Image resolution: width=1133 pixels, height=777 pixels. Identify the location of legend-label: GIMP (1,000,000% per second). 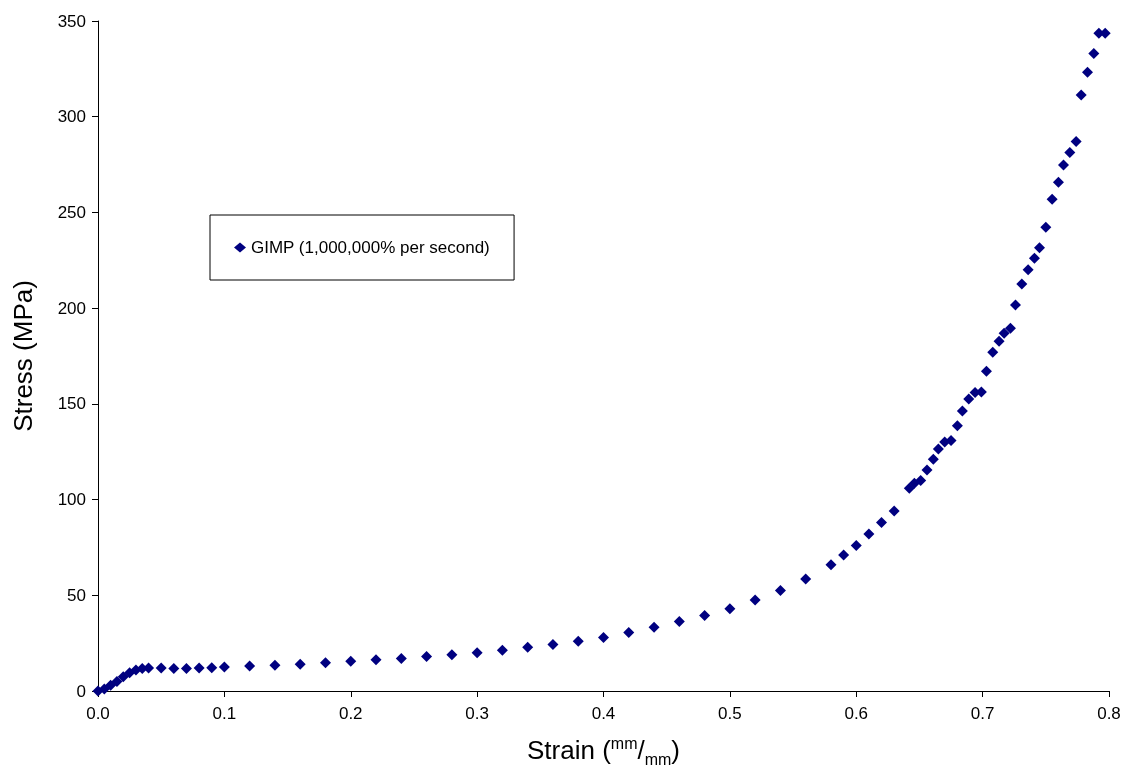
(370, 247).